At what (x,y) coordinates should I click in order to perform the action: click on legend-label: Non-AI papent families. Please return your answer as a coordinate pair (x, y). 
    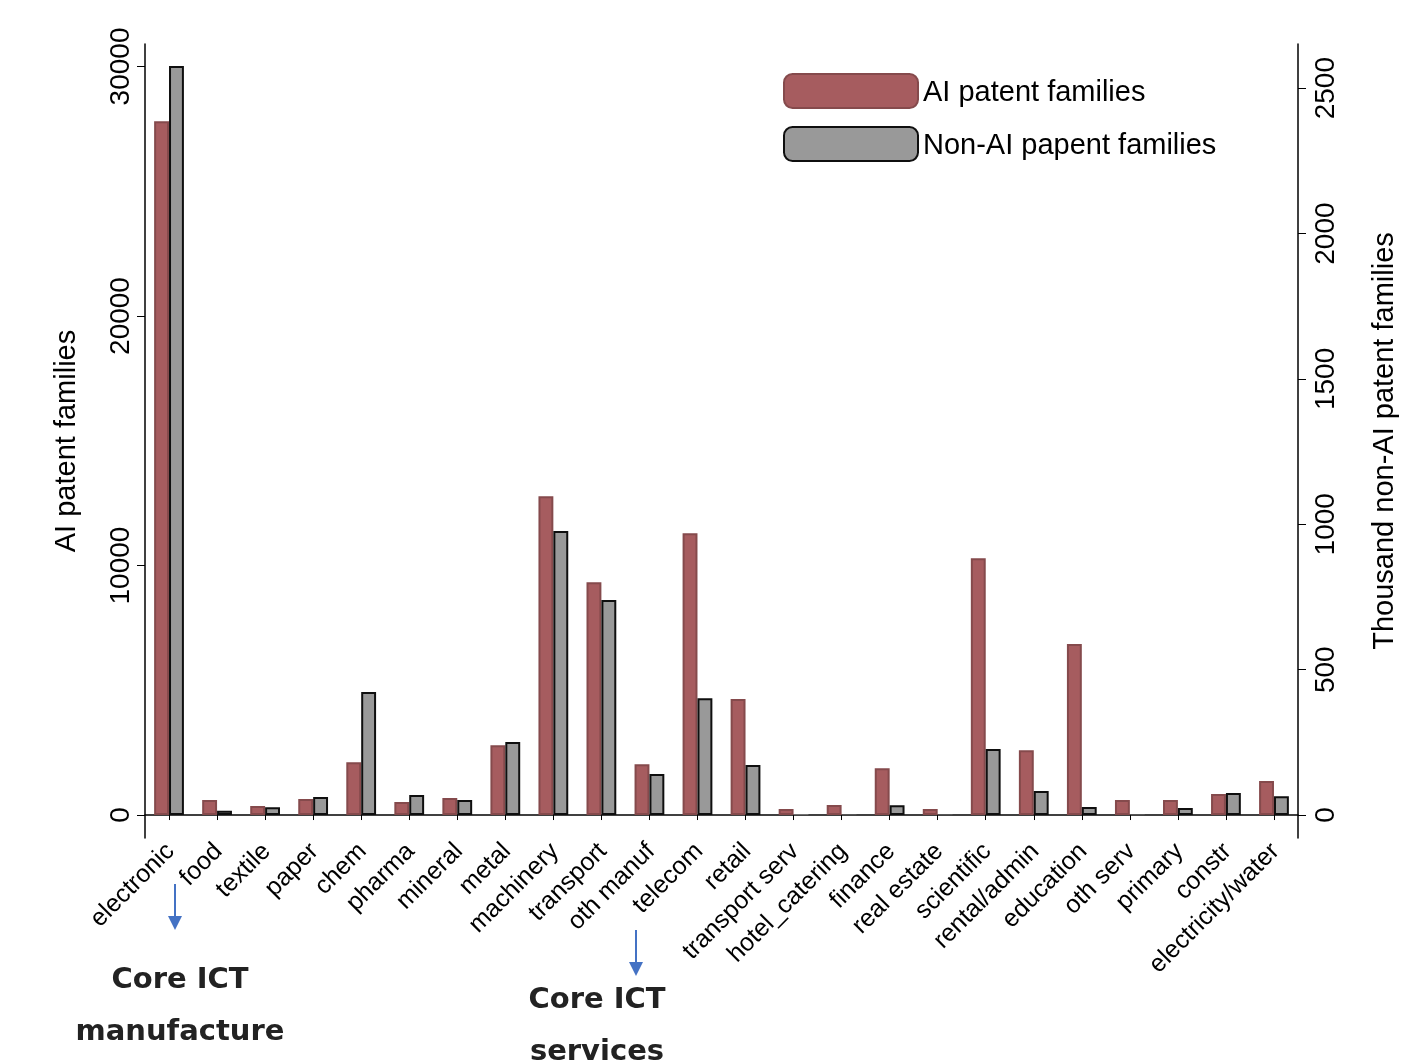
    Looking at the image, I should click on (1070, 144).